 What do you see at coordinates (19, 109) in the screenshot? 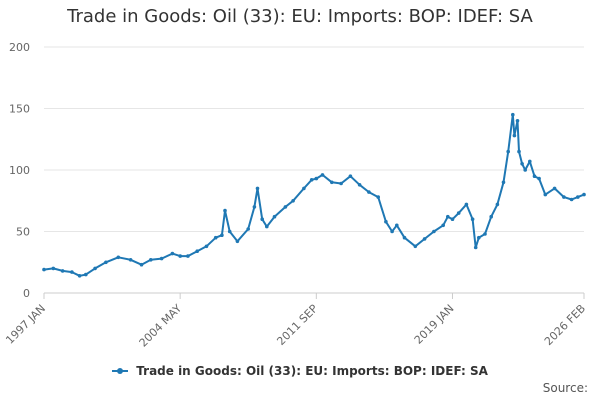
I see `y-tick-label: 150` at bounding box center [19, 109].